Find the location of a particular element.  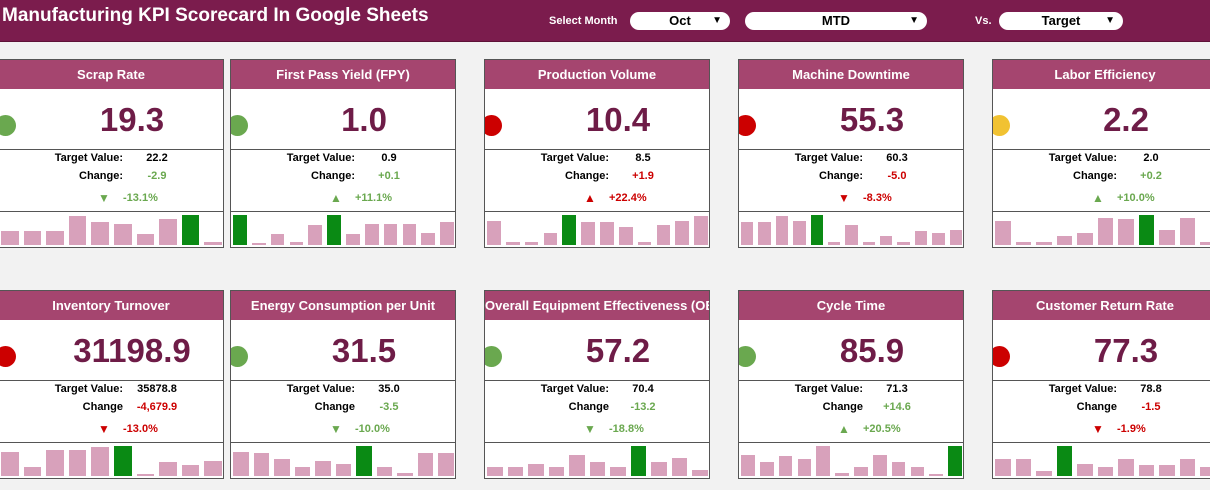

target-value: 0.9 is located at coordinates (389, 158).